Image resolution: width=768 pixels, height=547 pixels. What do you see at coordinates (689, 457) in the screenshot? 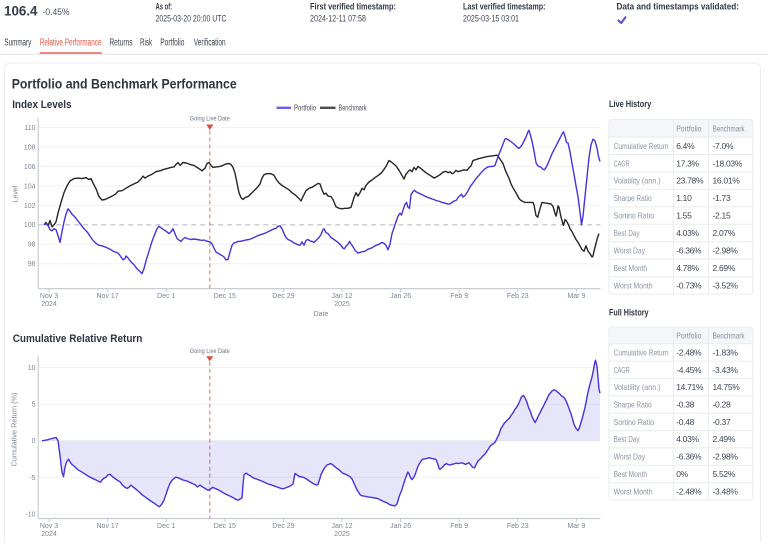
I see `svg-text: -6.36%` at bounding box center [689, 457].